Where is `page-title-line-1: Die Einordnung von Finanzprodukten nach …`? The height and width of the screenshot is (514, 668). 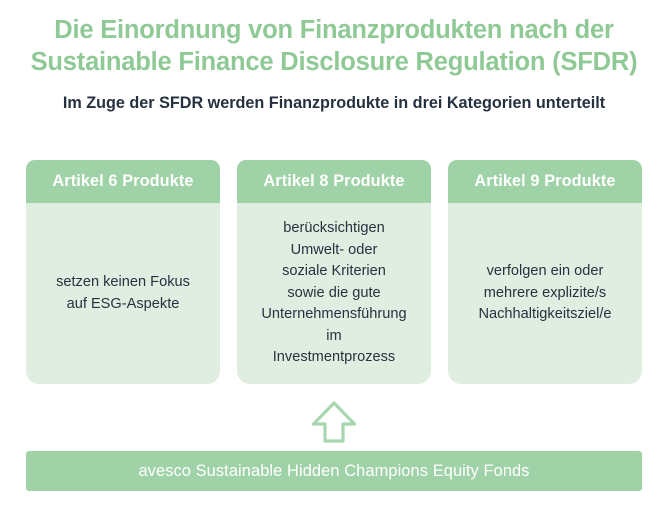 page-title-line-1: Die Einordnung von Finanzprodukten nach … is located at coordinates (334, 30).